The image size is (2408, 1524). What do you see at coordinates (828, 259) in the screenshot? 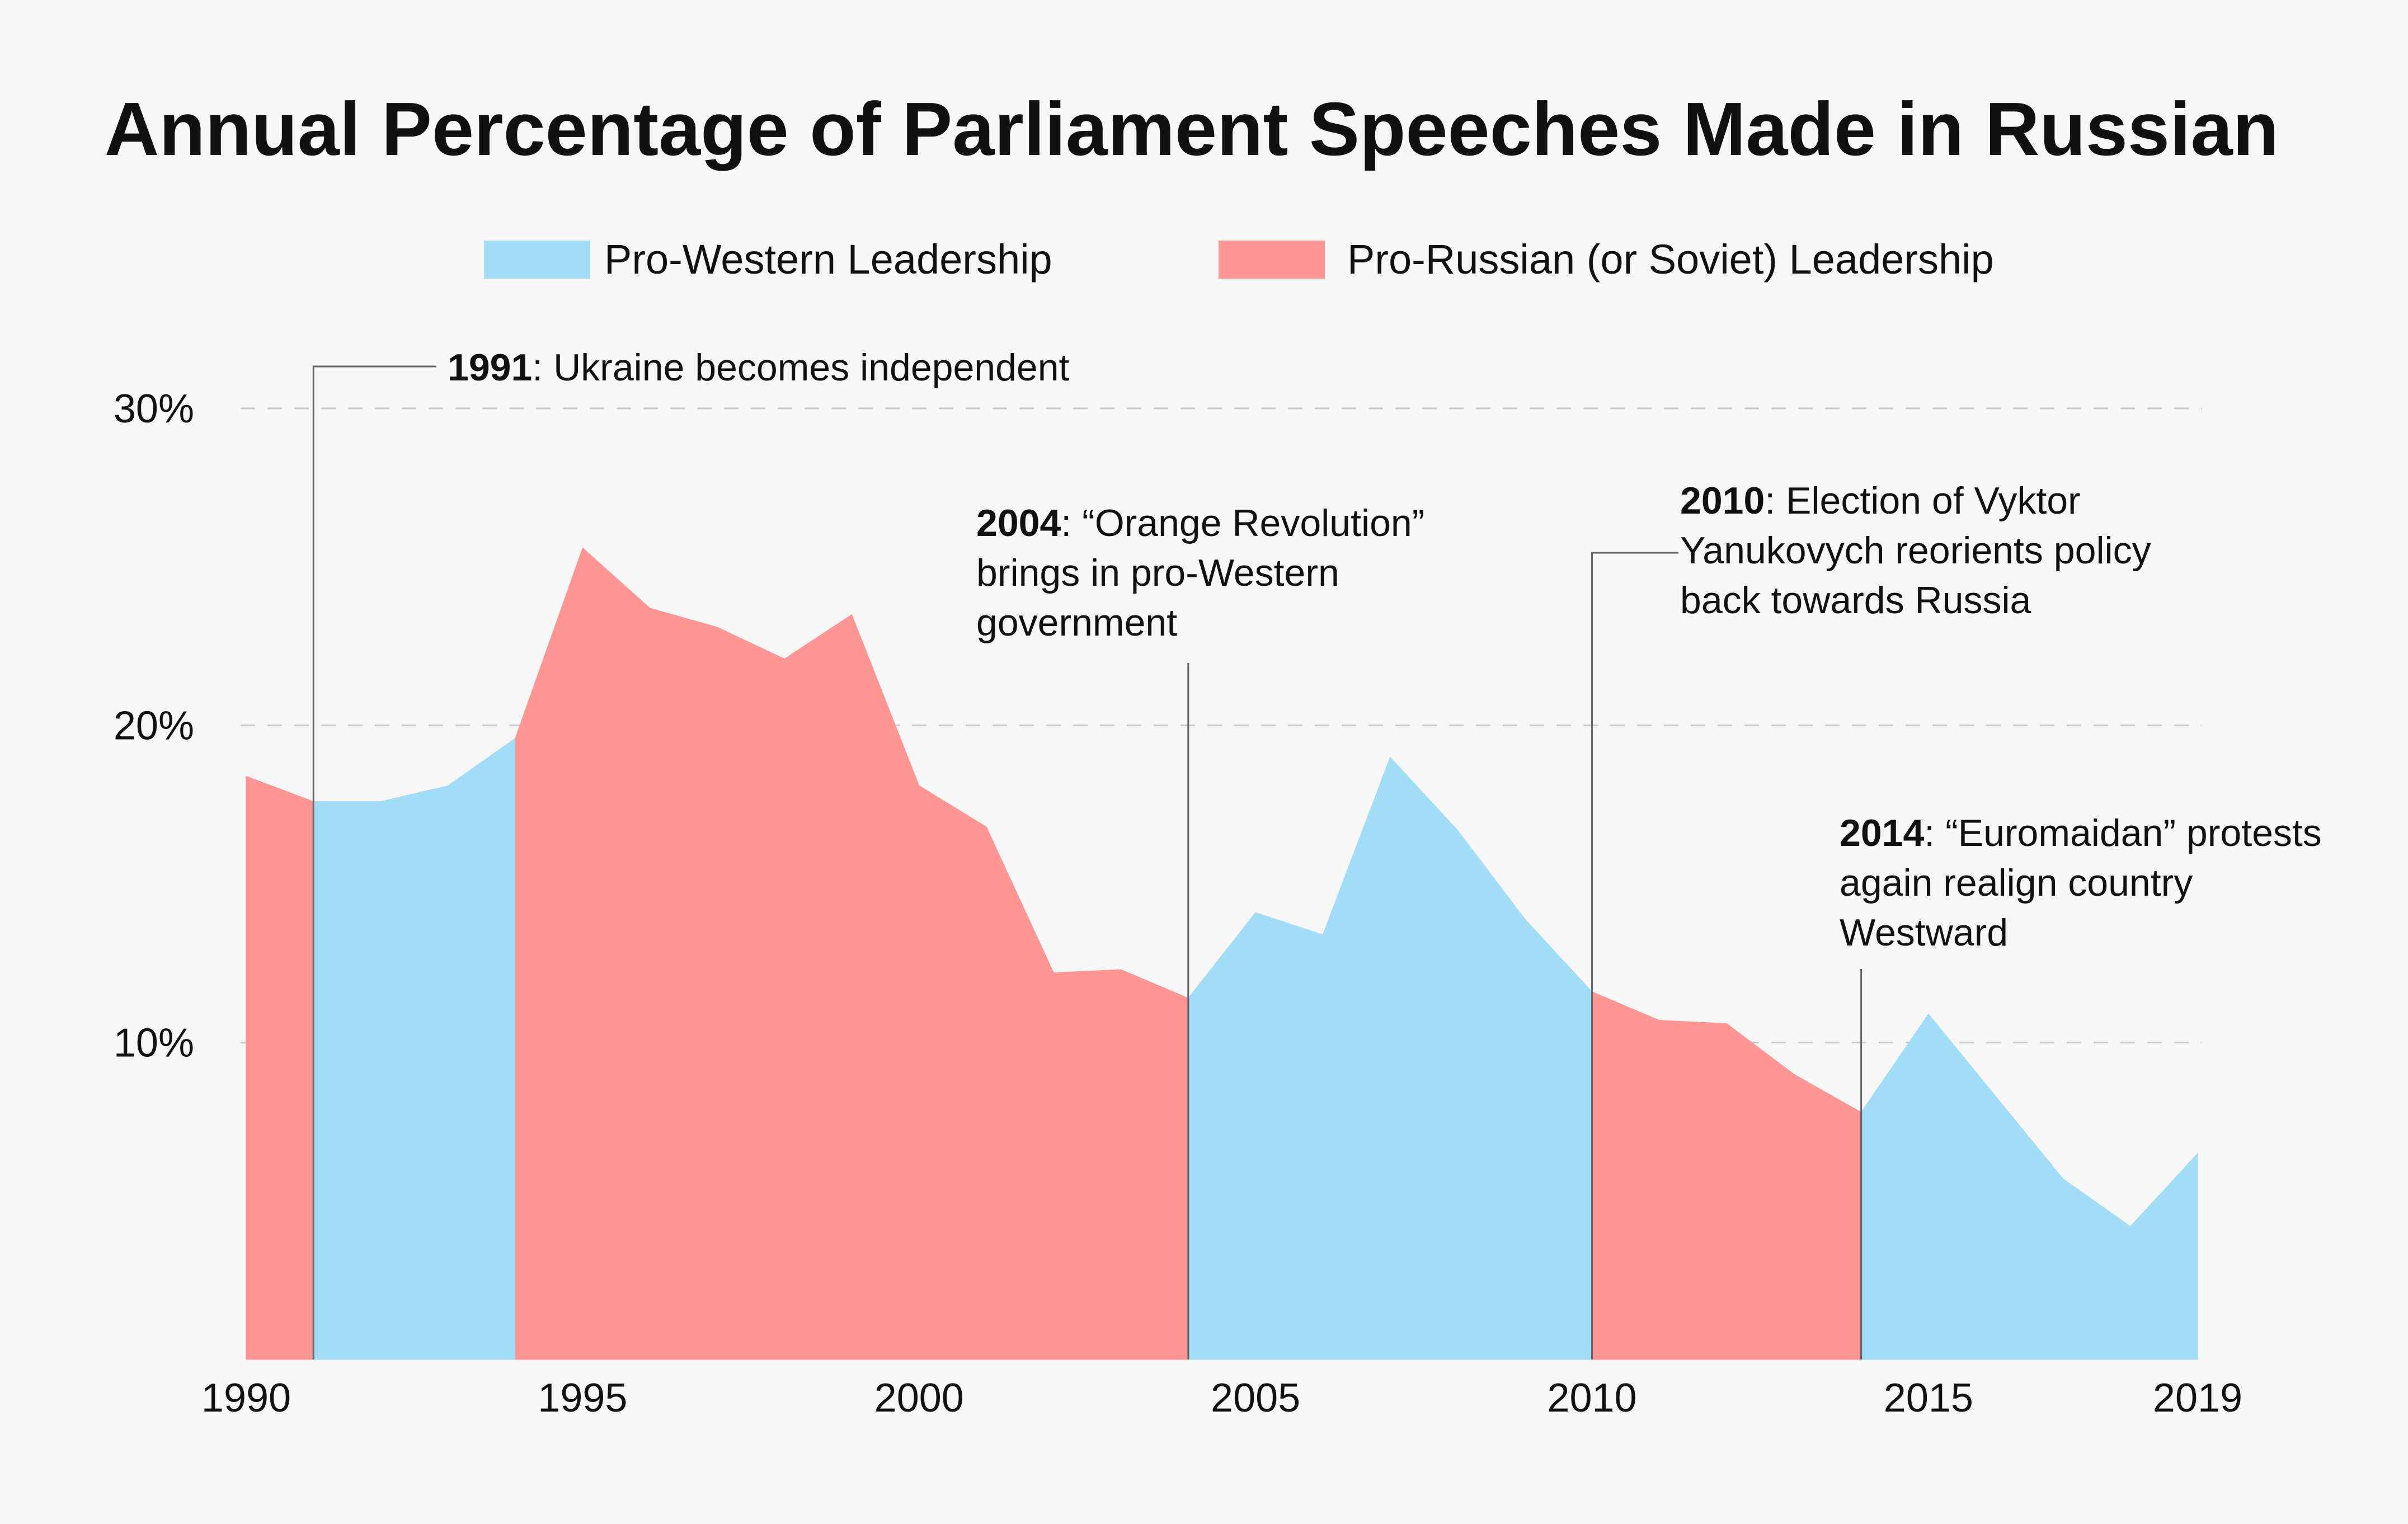
I see `legend-label-0: Pro-Western Leadership` at bounding box center [828, 259].